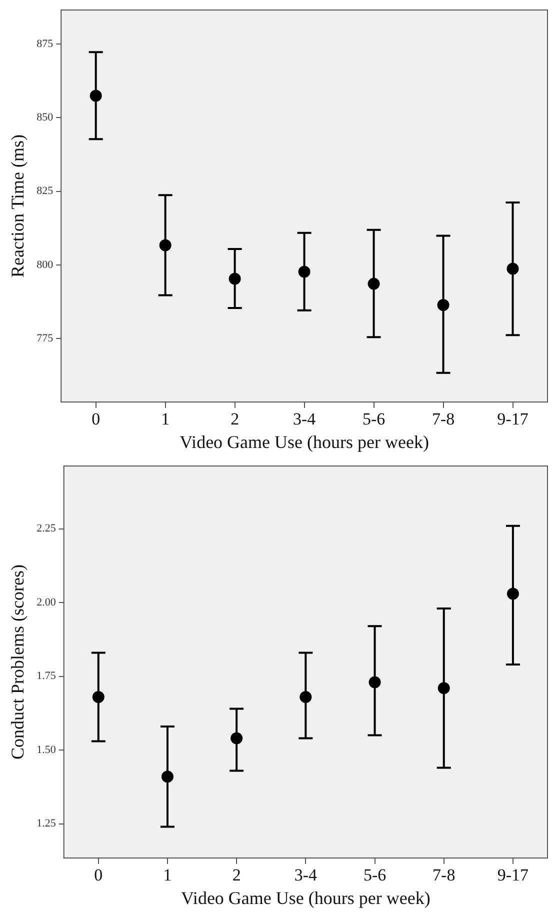  I want to click on y-axis-title: Reaction Time (ms), so click(18, 206).